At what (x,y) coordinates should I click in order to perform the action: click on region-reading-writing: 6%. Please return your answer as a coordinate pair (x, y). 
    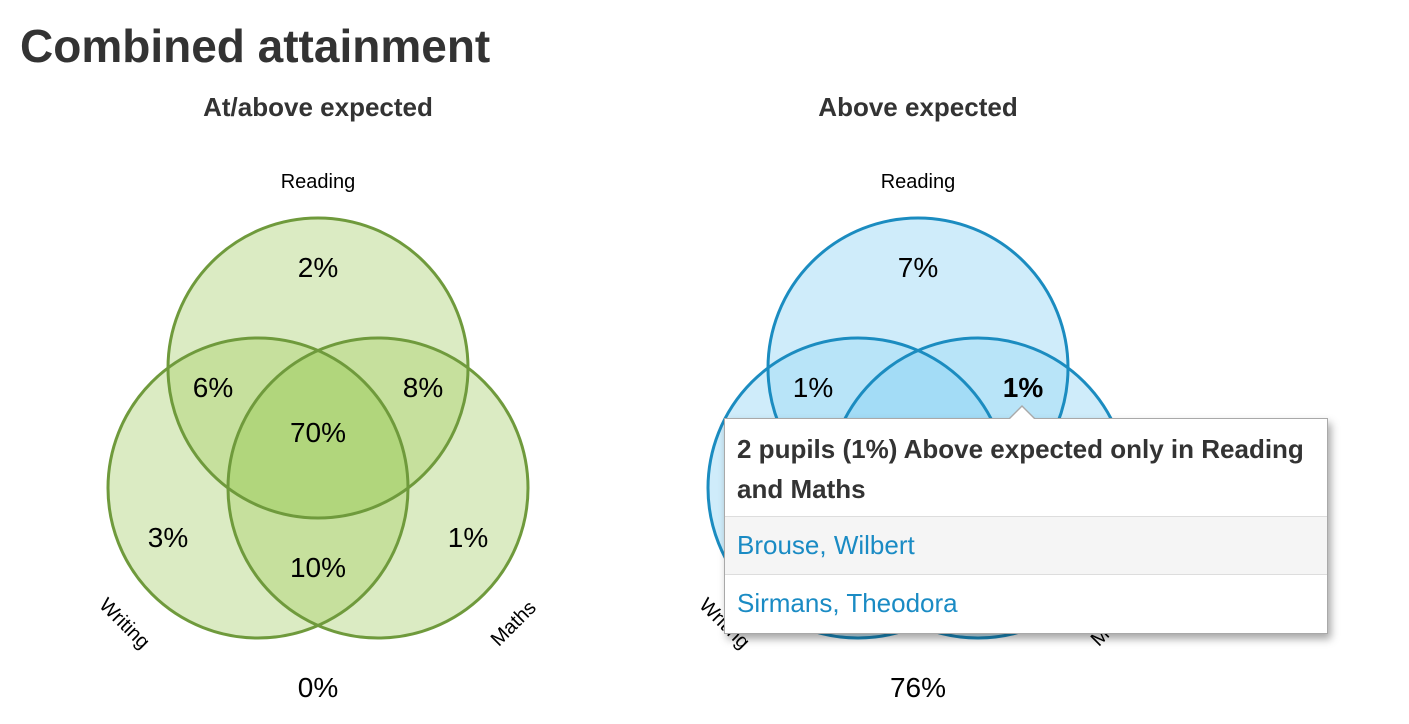
    Looking at the image, I should click on (213, 387).